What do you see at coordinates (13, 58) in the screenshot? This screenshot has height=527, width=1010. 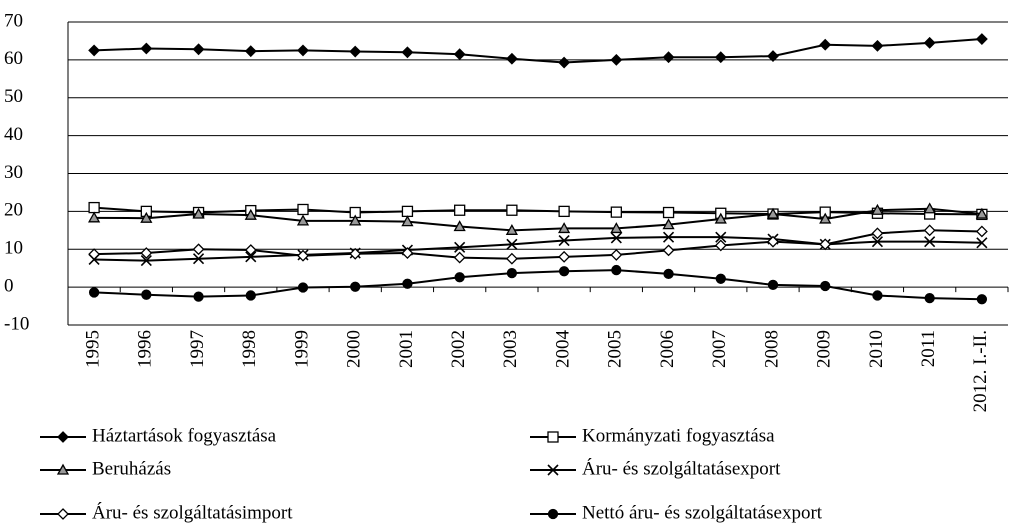 I see `y-tick-label: 60` at bounding box center [13, 58].